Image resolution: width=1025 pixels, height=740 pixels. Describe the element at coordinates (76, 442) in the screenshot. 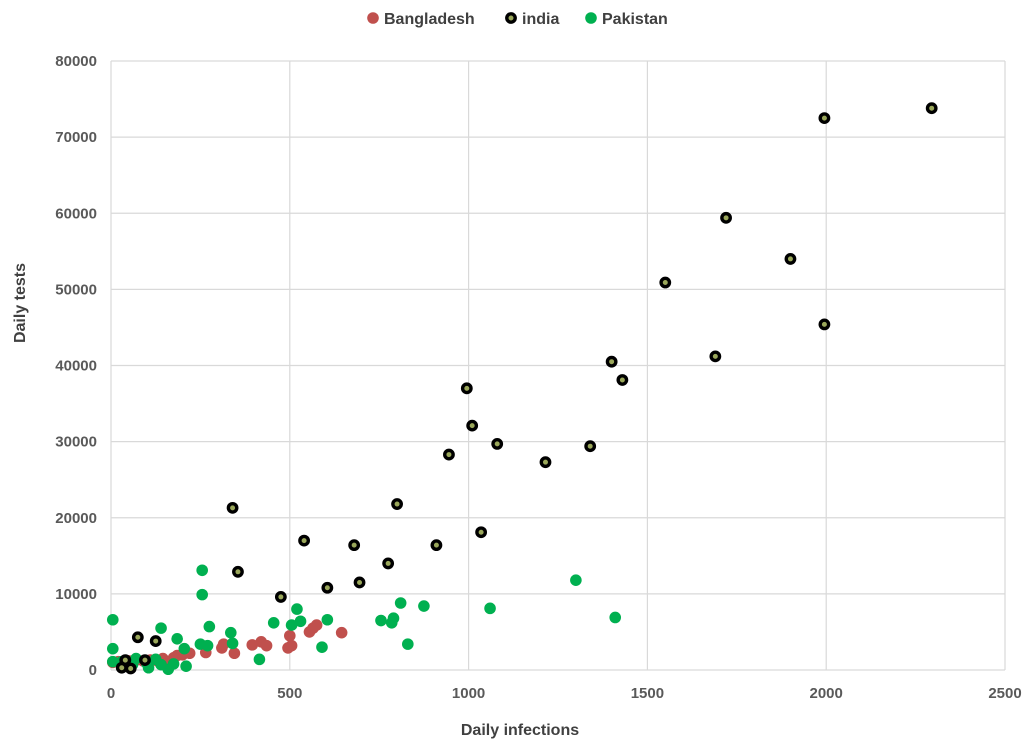

I see `y-tick-label: 30000` at that location.